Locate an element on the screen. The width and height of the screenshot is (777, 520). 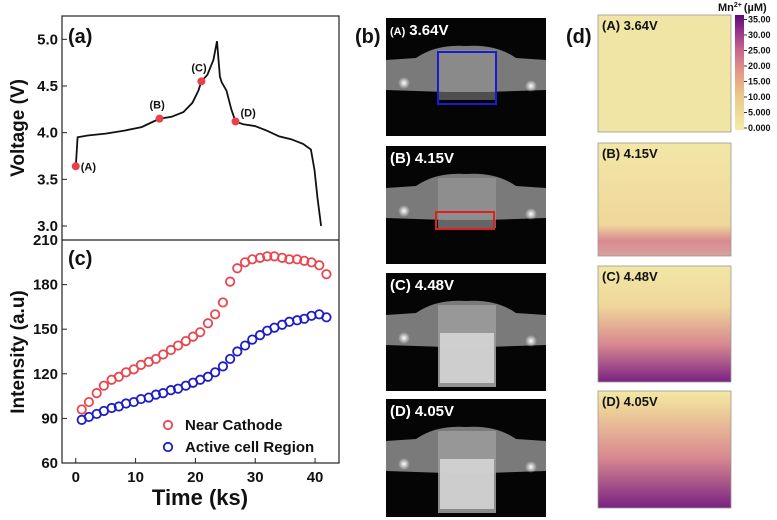
x-tick-label: 30 is located at coordinates (255, 477).